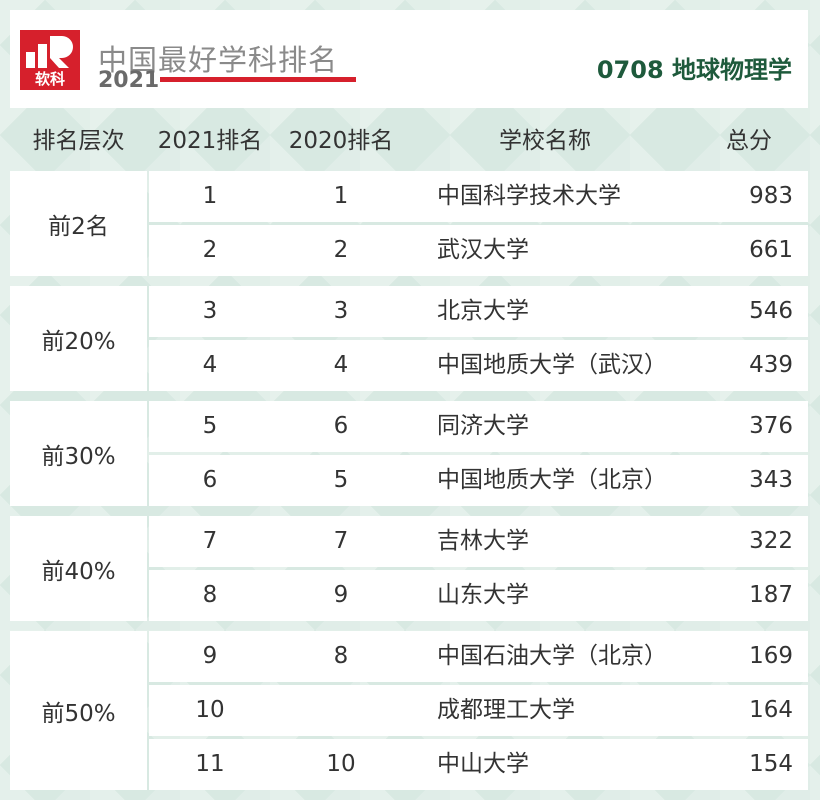 The image size is (820, 800). What do you see at coordinates (771, 250) in the screenshot?
I see `total-score-cell: 661` at bounding box center [771, 250].